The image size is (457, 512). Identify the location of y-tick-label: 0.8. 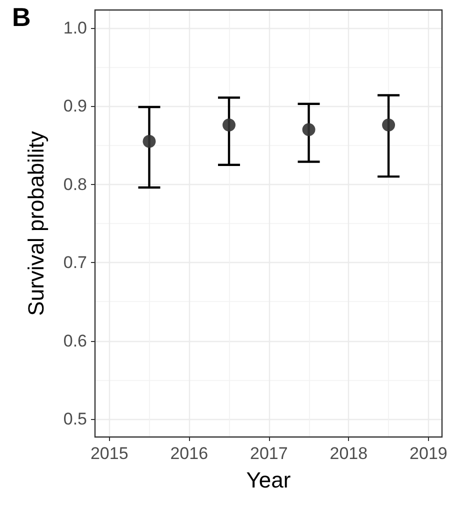
(75, 184).